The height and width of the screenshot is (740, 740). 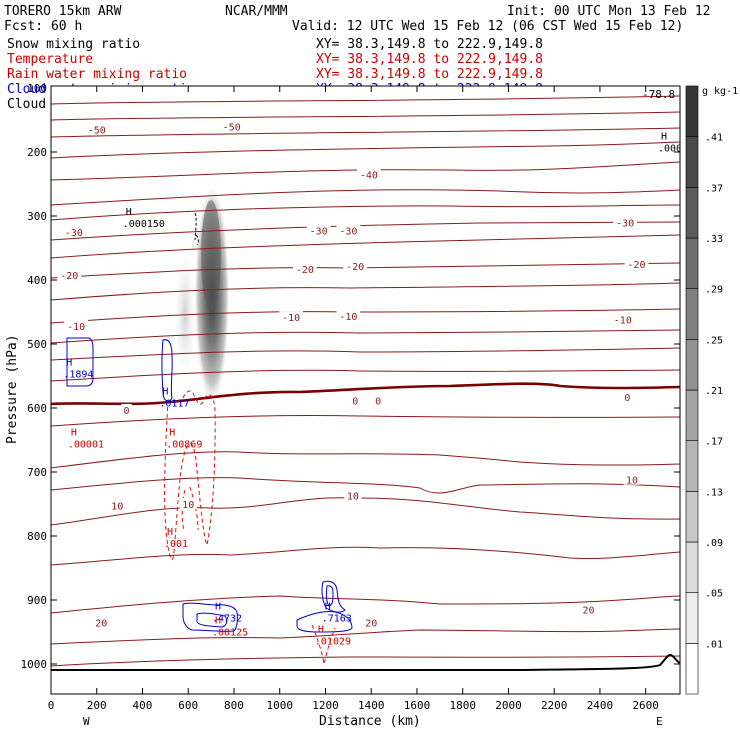 I want to click on x-tick-label: 2000, so click(x=508, y=705).